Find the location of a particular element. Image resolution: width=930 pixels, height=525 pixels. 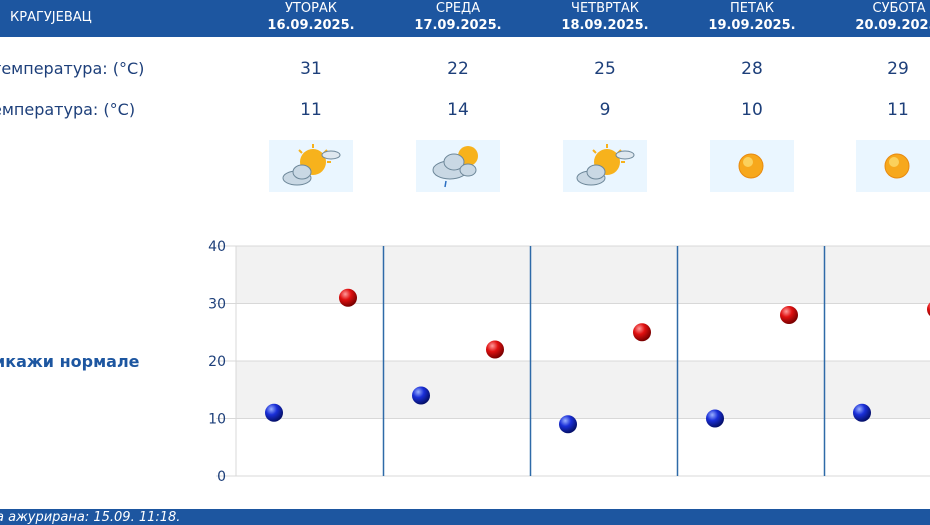

y-tick-label: 0 is located at coordinates (221, 477).